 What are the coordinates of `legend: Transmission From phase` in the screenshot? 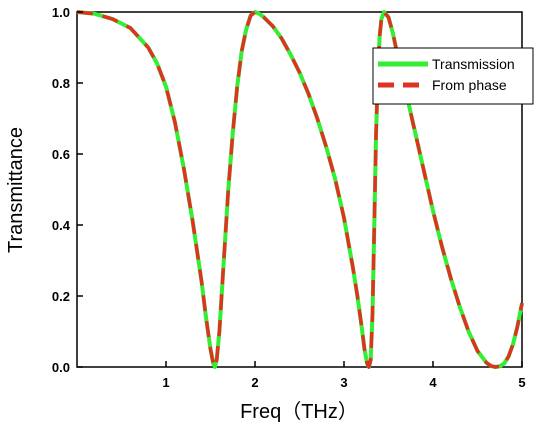 It's located at (453, 76).